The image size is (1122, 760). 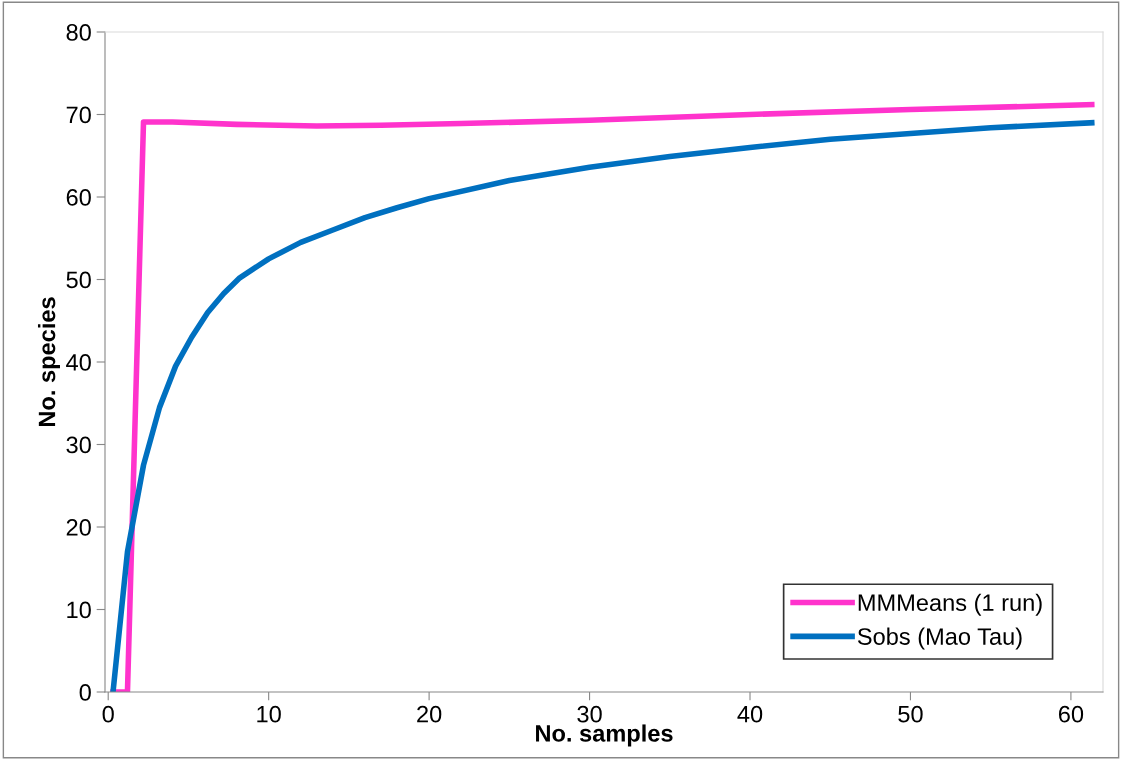 What do you see at coordinates (48, 362) in the screenshot?
I see `y-axis-title: No. species` at bounding box center [48, 362].